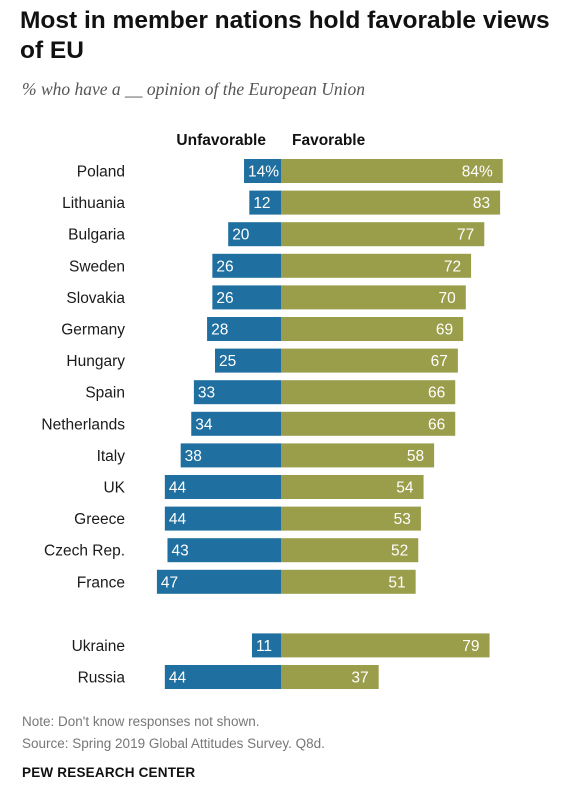  What do you see at coordinates (358, 455) in the screenshot?
I see `bar-favorable-italy` at bounding box center [358, 455].